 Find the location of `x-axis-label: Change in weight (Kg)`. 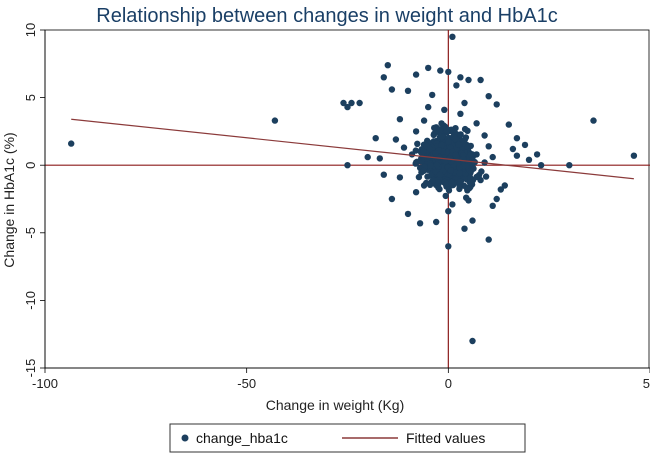

x-axis-label: Change in weight (Kg) is located at coordinates (335, 405).